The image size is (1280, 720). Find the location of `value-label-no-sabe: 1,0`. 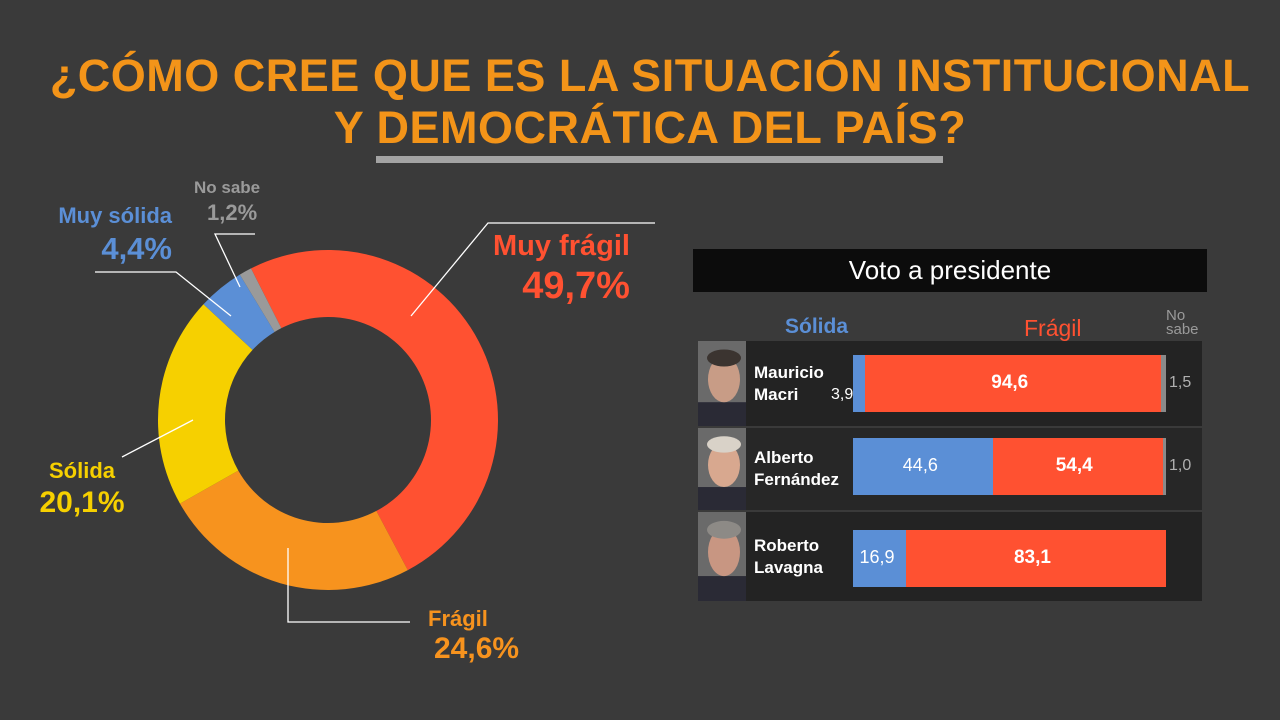

value-label-no-sabe: 1,0 is located at coordinates (1180, 465).